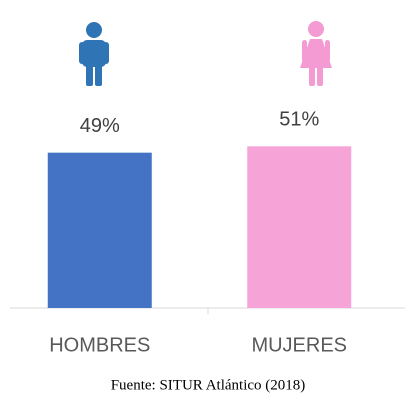 The image size is (417, 403). What do you see at coordinates (299, 120) in the screenshot?
I see `value-label: 51%` at bounding box center [299, 120].